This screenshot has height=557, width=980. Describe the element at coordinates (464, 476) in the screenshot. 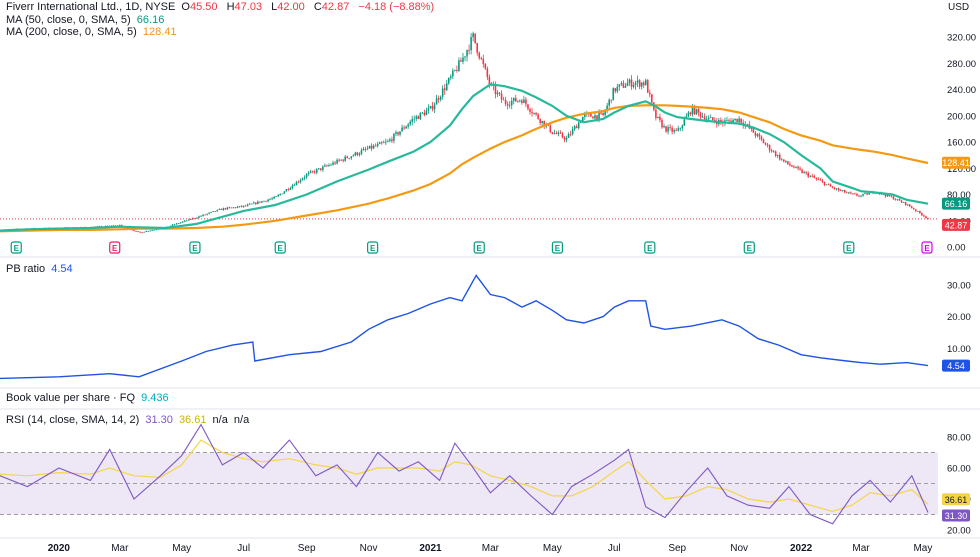

I see `rsi-ma-line` at that location.